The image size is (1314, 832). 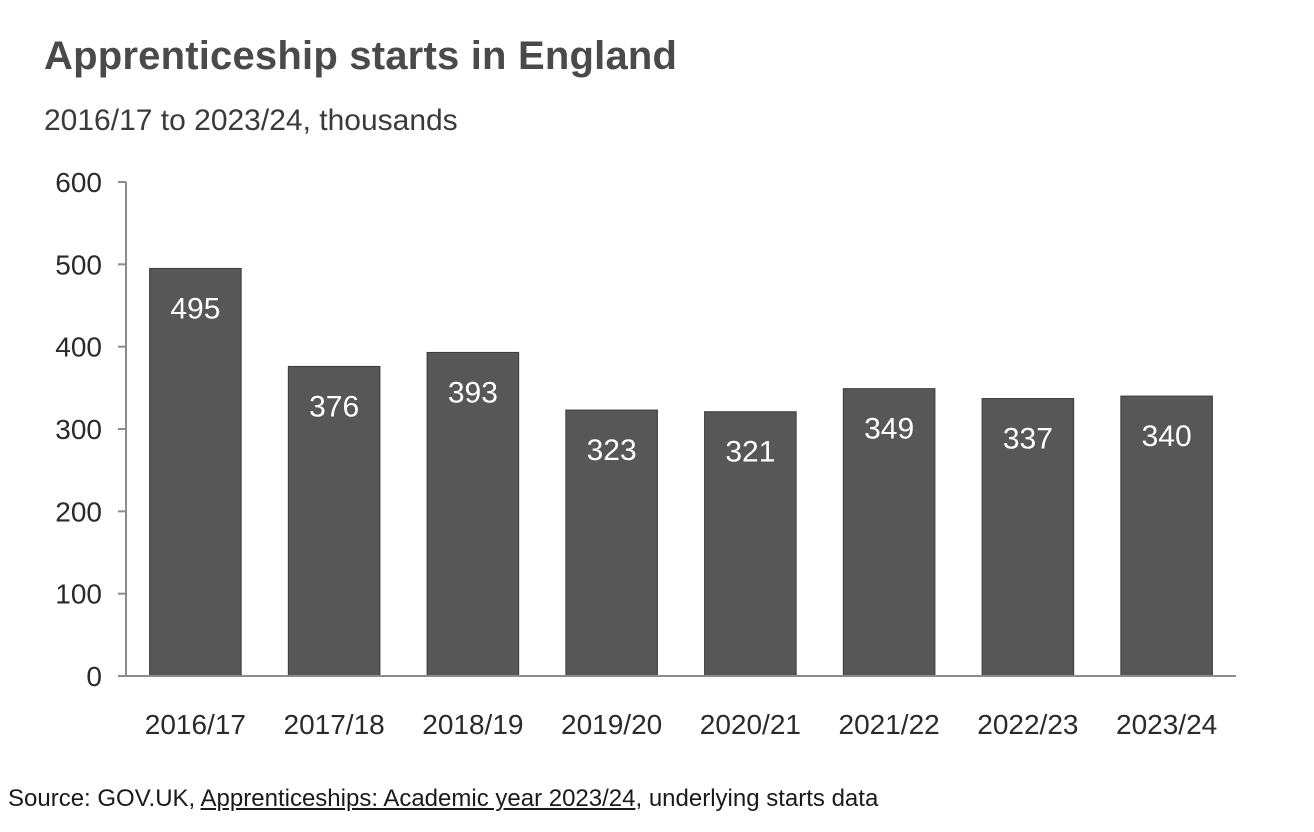 I want to click on source-suffix: , underlying starts data, so click(x=757, y=798).